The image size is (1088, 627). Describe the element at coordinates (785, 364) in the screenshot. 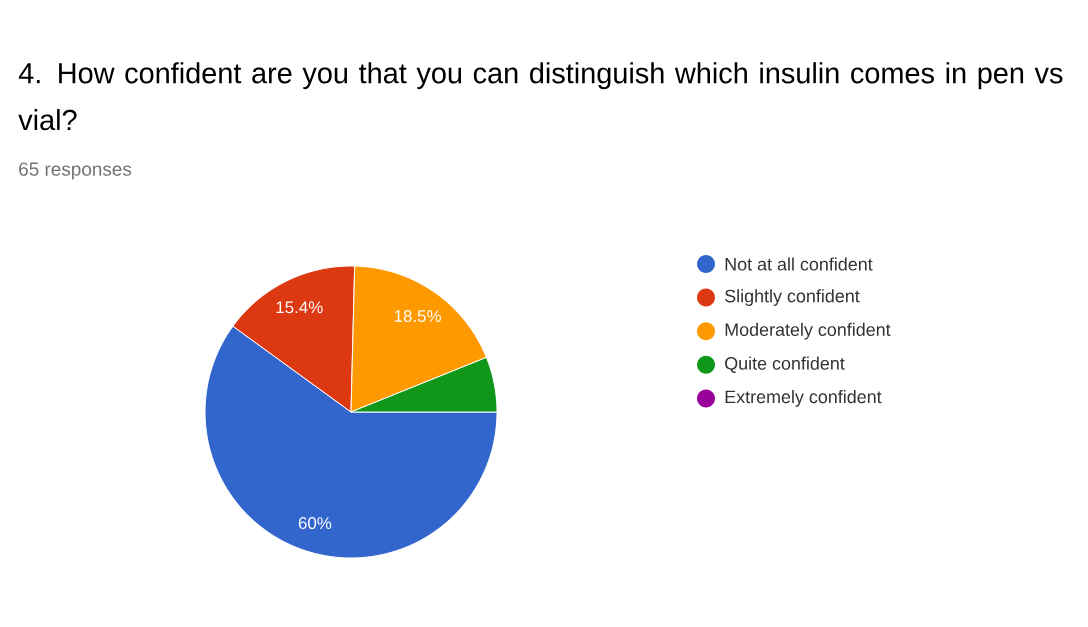

I see `legend-label: Quite confident` at that location.